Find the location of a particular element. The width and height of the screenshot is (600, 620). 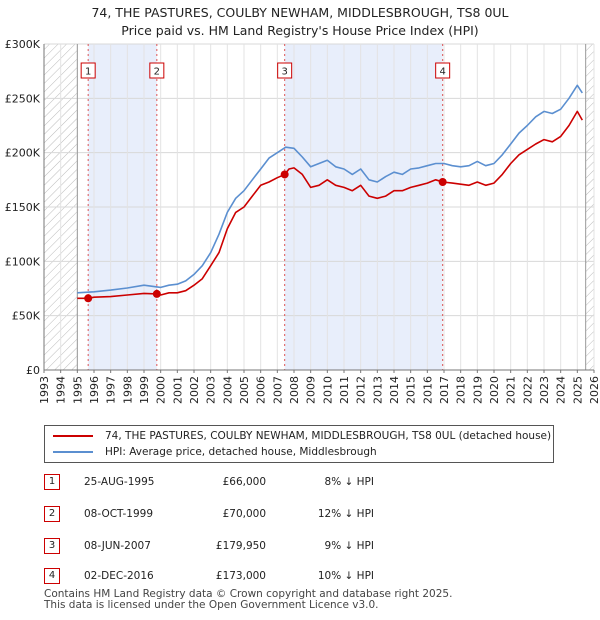

x-tick-label: 1999 is located at coordinates (144, 390).